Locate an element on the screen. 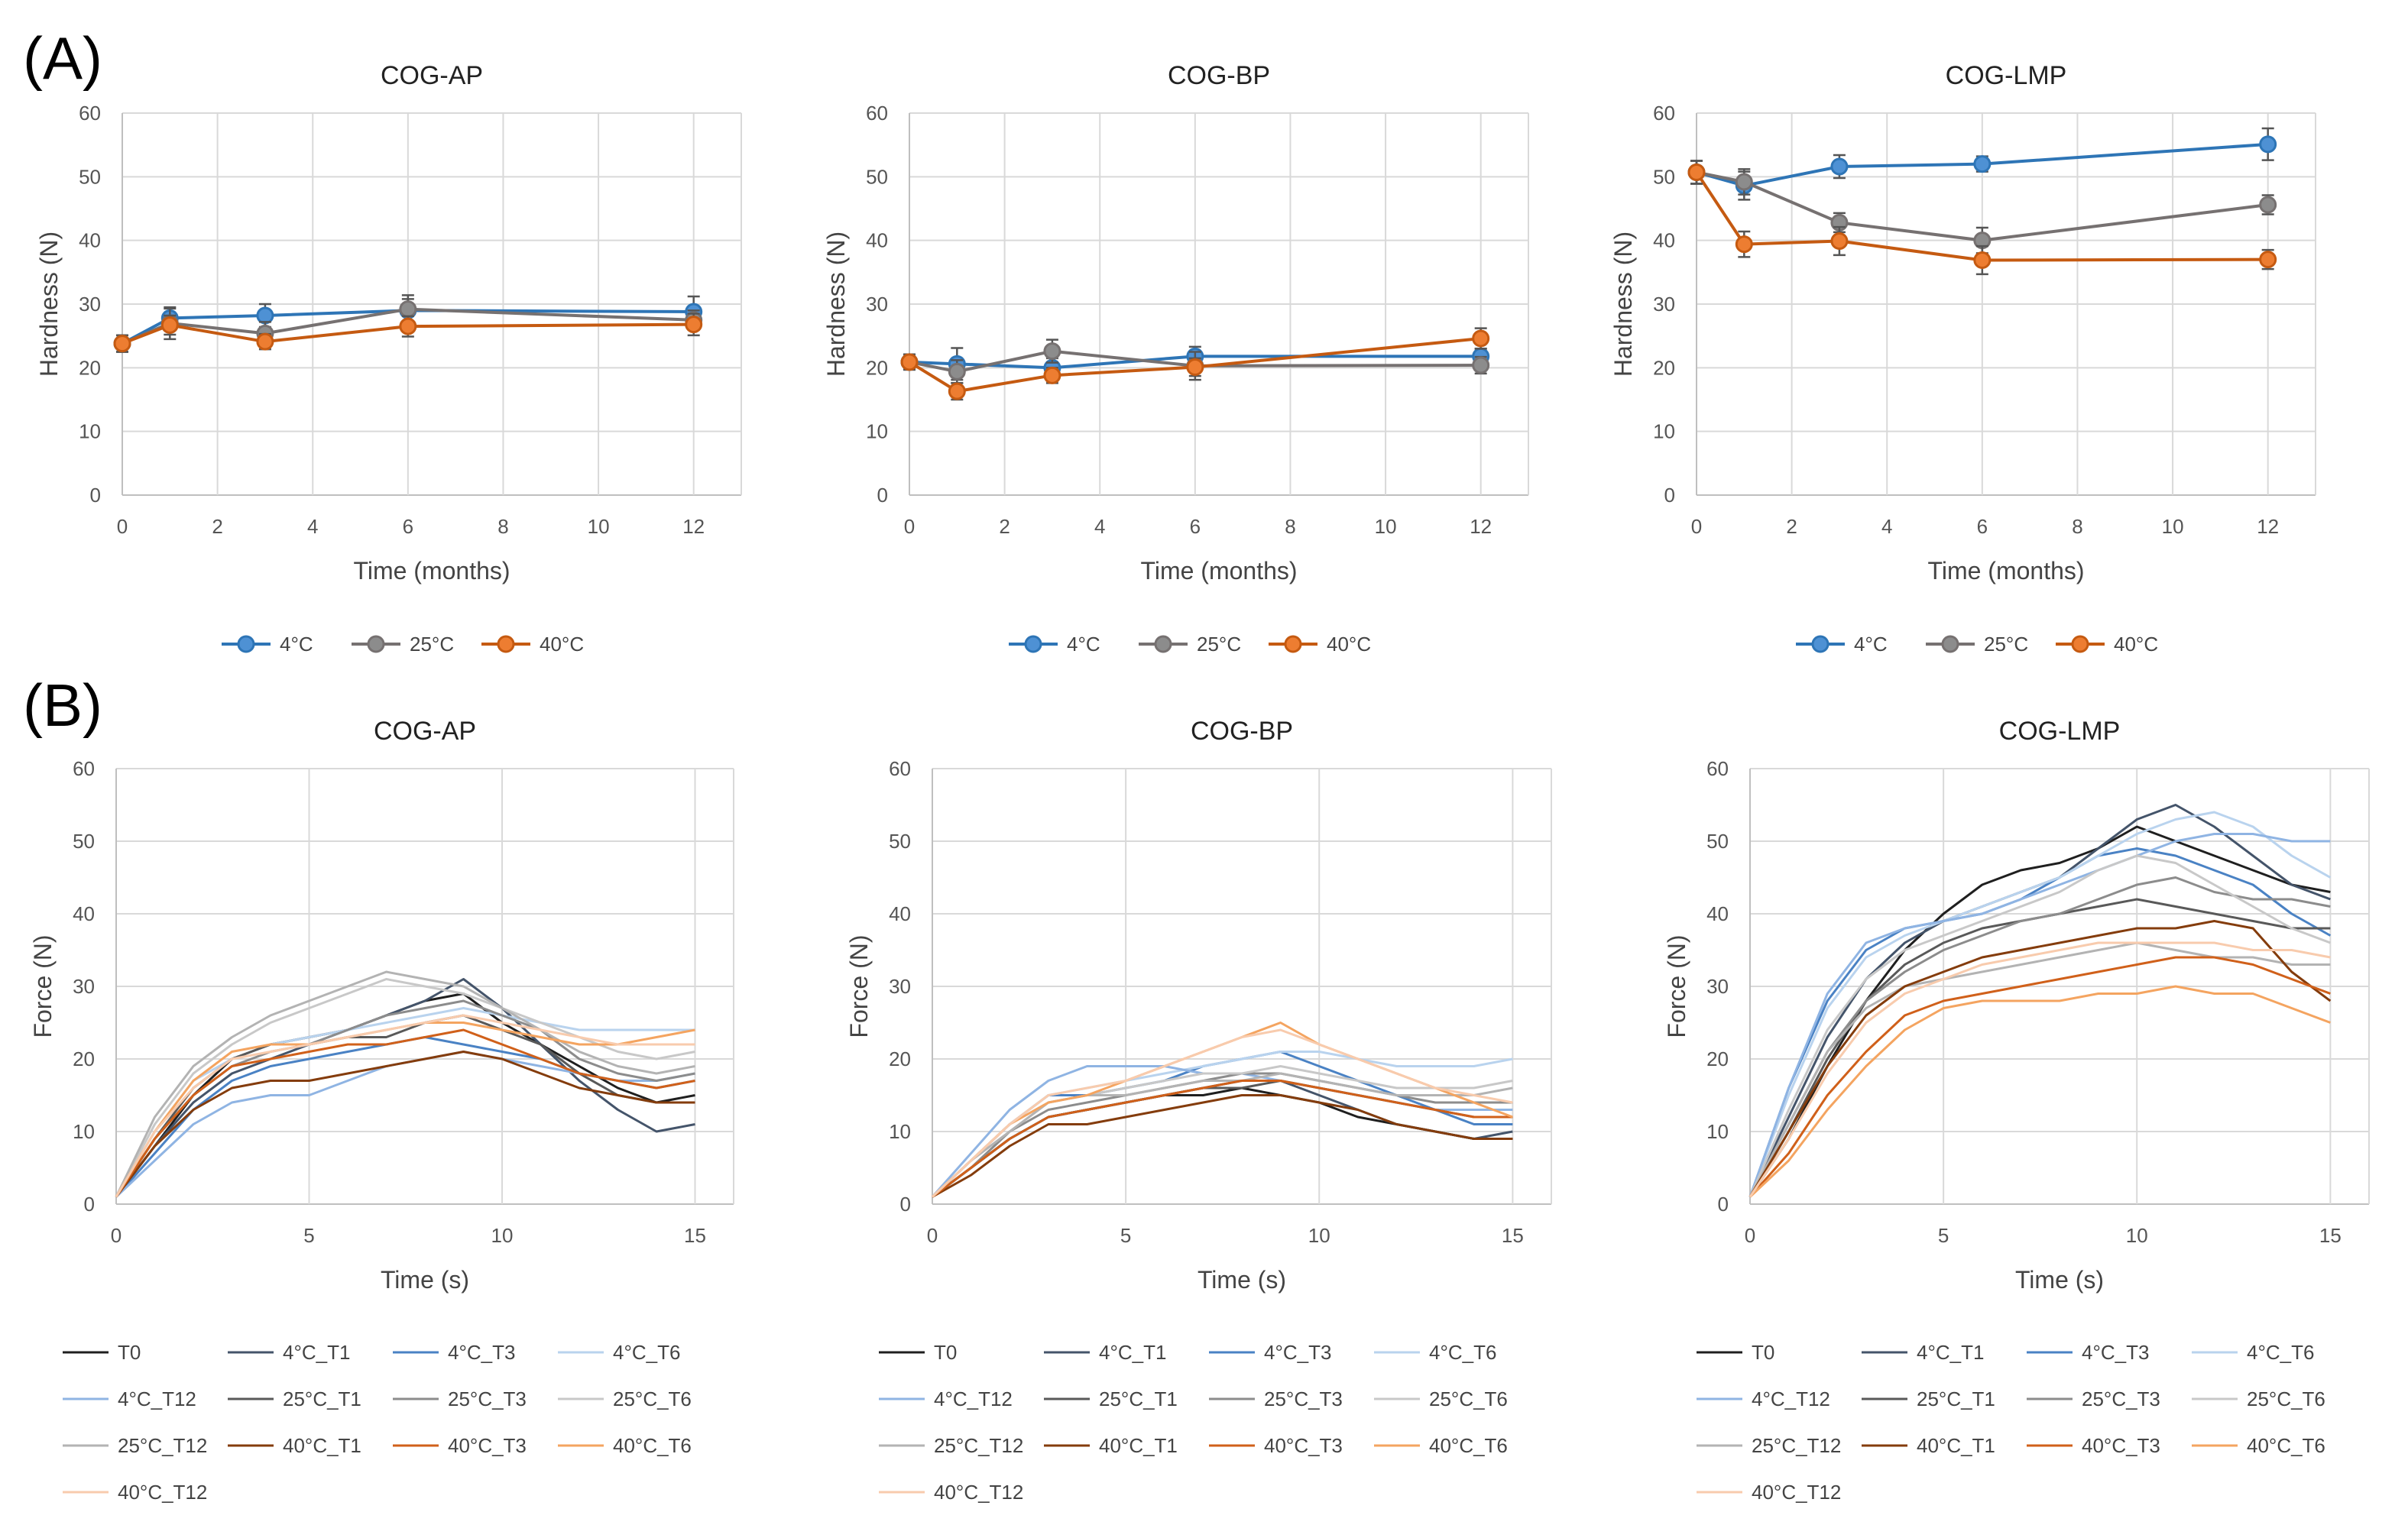  x-axis-title: Time (s) is located at coordinates (2059, 1280).